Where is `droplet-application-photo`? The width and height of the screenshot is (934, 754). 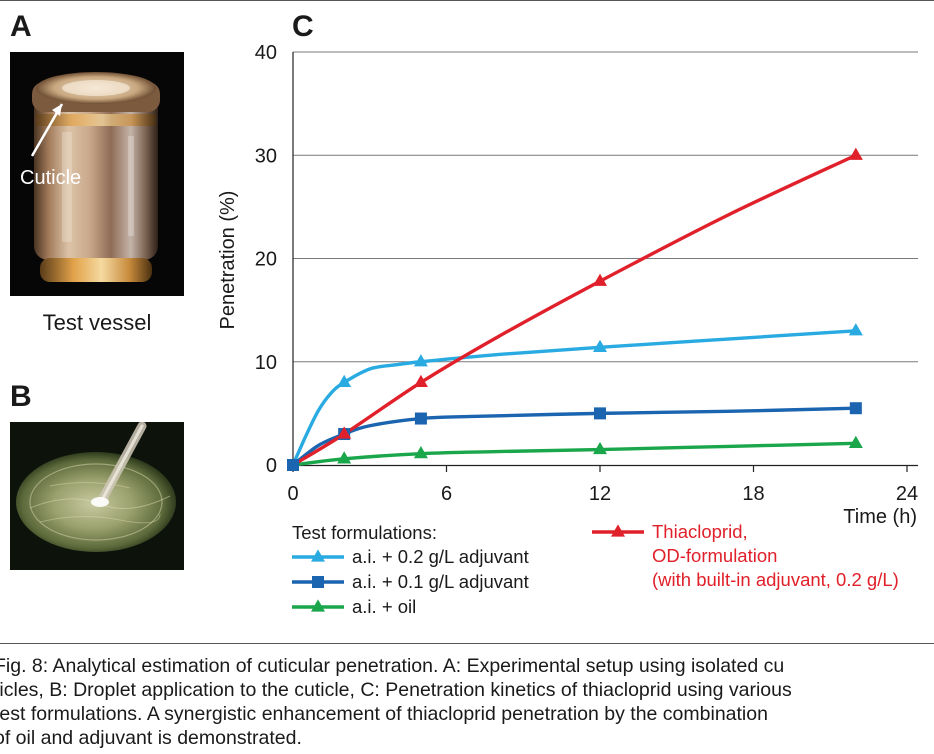
droplet-application-photo is located at coordinates (97, 496).